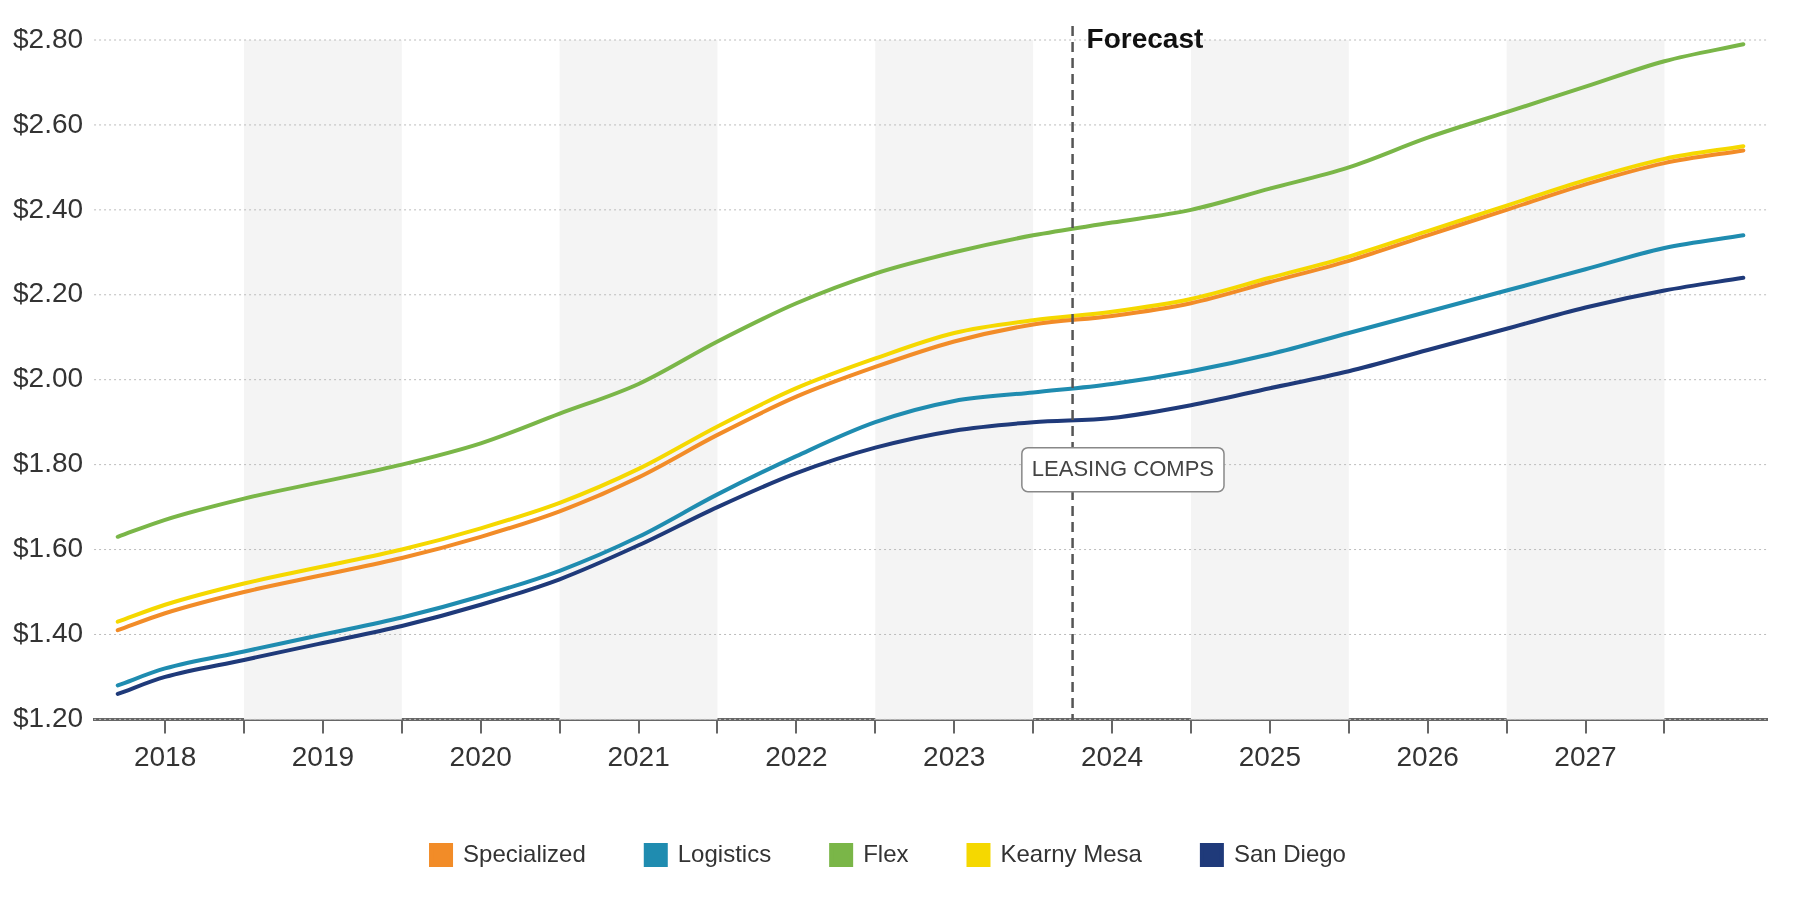  I want to click on x-tick-label: 2025, so click(1269, 756).